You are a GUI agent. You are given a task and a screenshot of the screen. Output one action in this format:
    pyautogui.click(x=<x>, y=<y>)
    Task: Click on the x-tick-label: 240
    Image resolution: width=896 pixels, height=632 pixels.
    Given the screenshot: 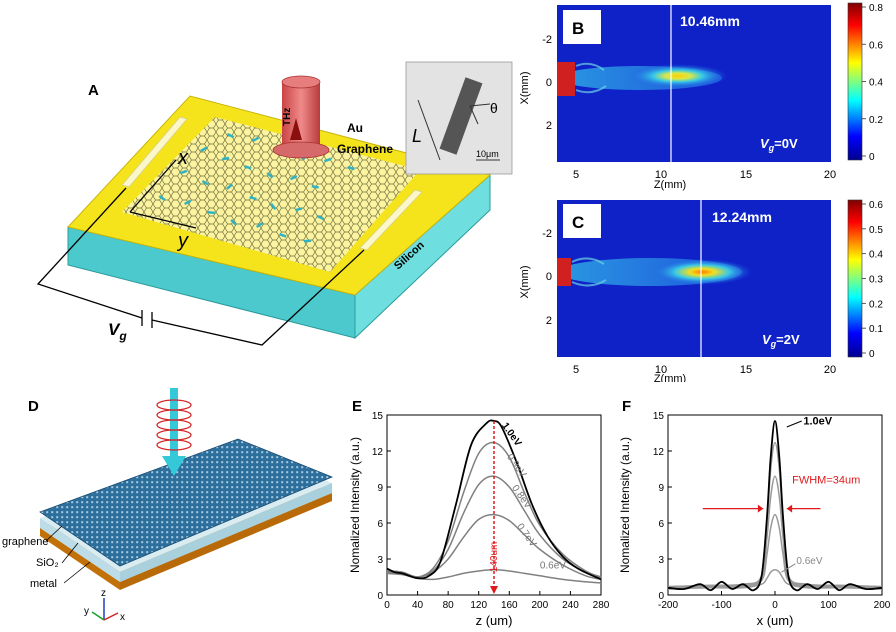 What is the action you would take?
    pyautogui.click(x=570, y=605)
    